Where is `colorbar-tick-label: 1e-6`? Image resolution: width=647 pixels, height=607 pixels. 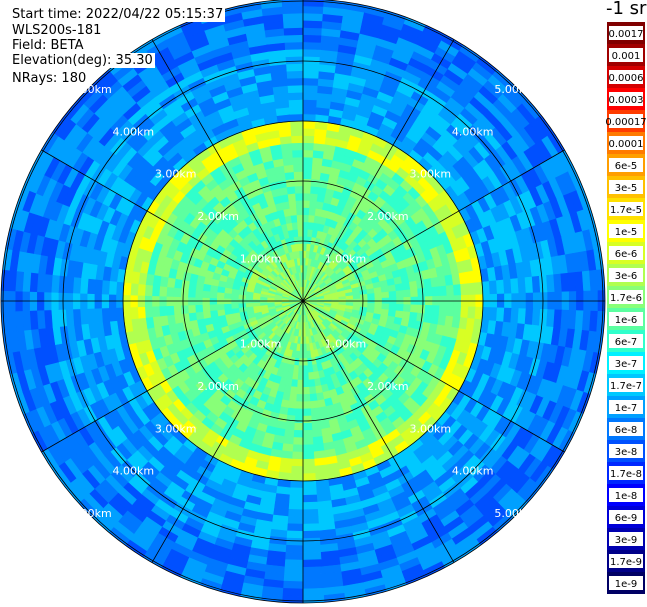
colorbar-tick-label: 1e-6 is located at coordinates (626, 320).